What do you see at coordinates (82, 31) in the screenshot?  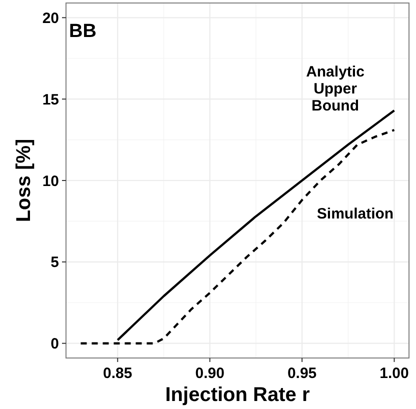 I see `annotation: BB` at bounding box center [82, 31].